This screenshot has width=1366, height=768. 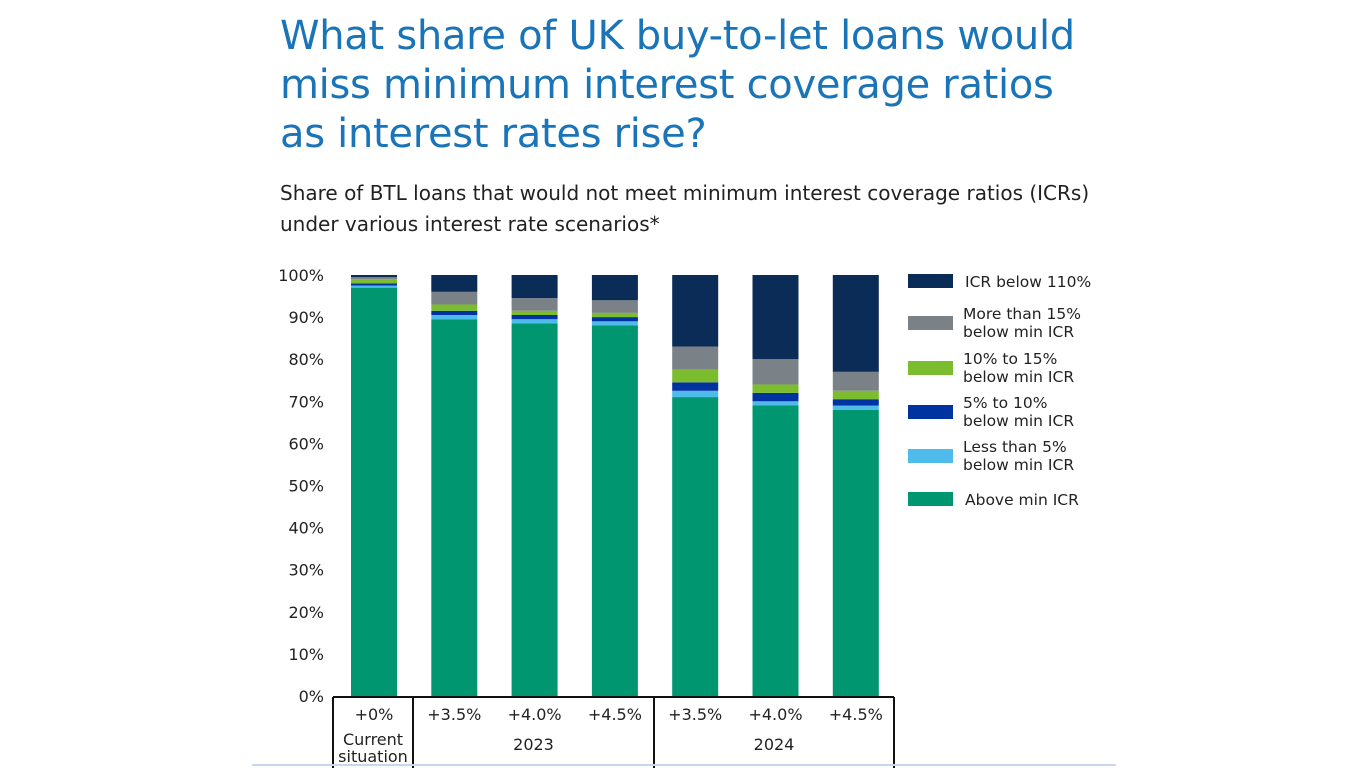 I want to click on y-tick-label: 30%, so click(x=306, y=570).